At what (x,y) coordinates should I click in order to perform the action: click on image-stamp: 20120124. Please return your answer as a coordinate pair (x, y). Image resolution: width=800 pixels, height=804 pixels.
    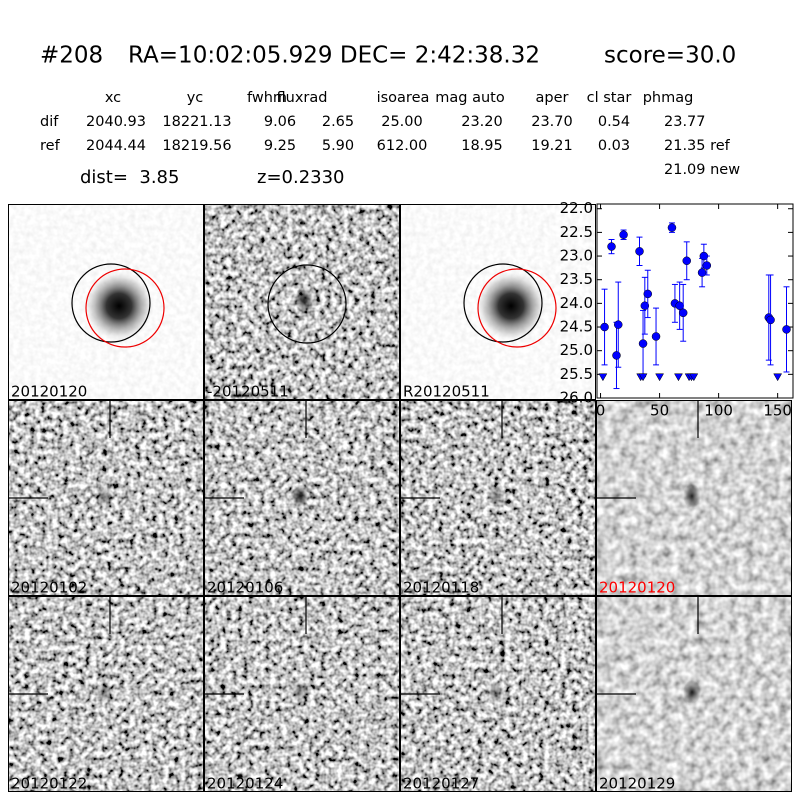
    Looking at the image, I should click on (302, 694).